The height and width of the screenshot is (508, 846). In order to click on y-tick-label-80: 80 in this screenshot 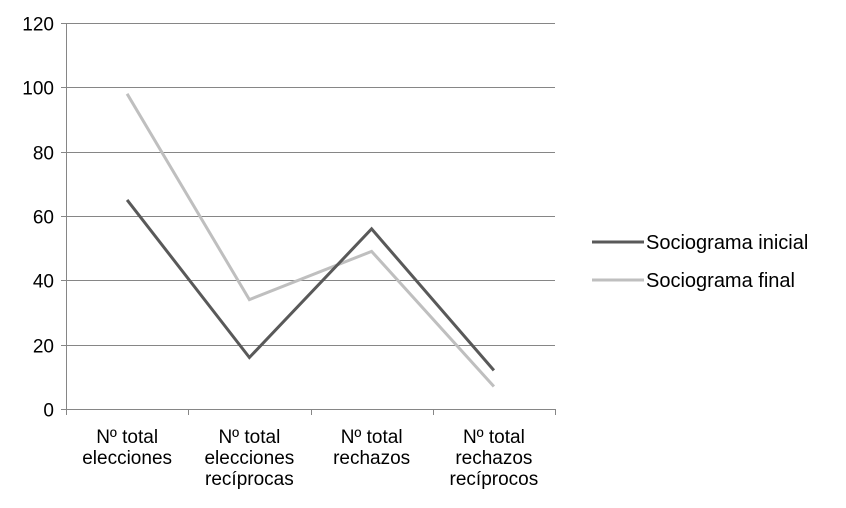, I will do `click(43, 154)`.